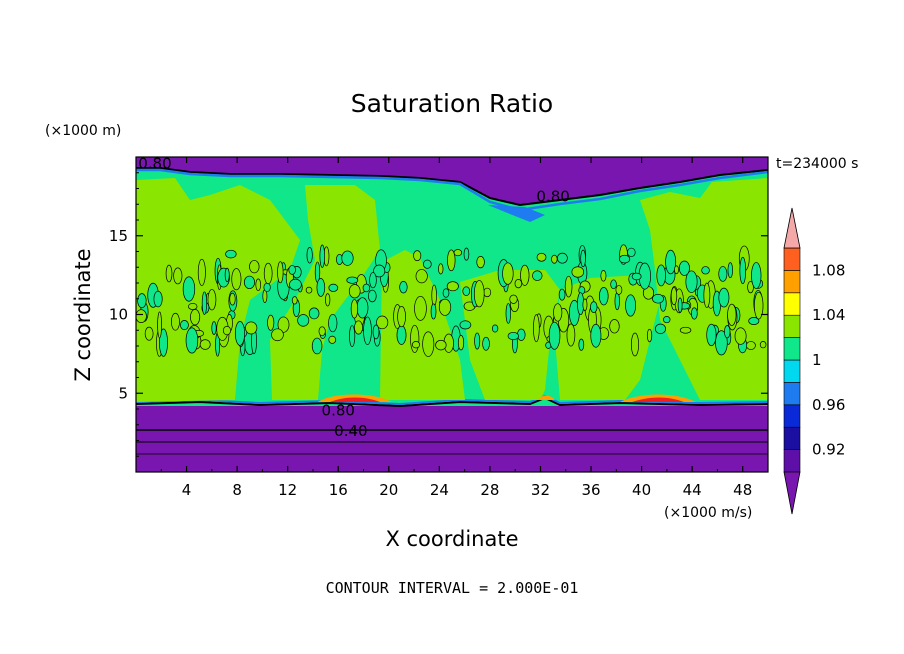  What do you see at coordinates (452, 103) in the screenshot?
I see `chart-title: Saturation Ratio` at bounding box center [452, 103].